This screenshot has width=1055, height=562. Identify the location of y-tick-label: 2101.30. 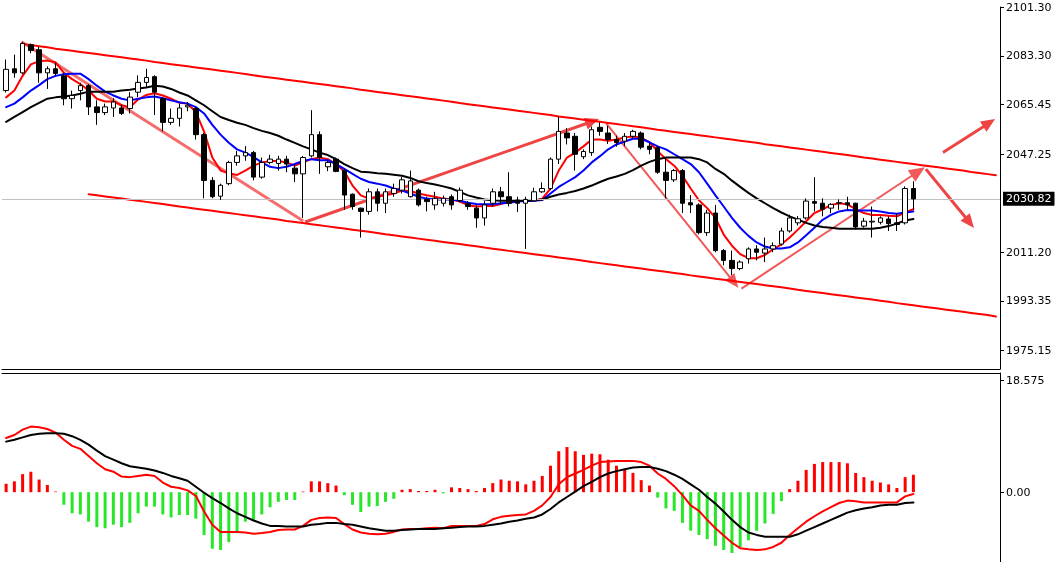
(1029, 7).